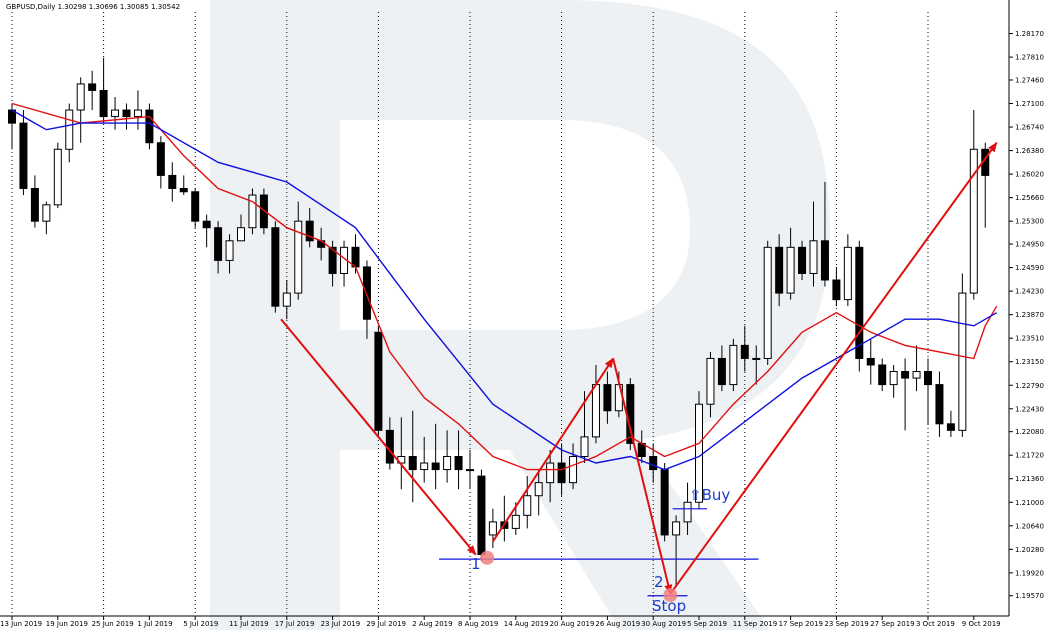 Image resolution: width=1050 pixels, height=634 pixels. I want to click on y-tick-label: 1.27810, so click(1029, 58).